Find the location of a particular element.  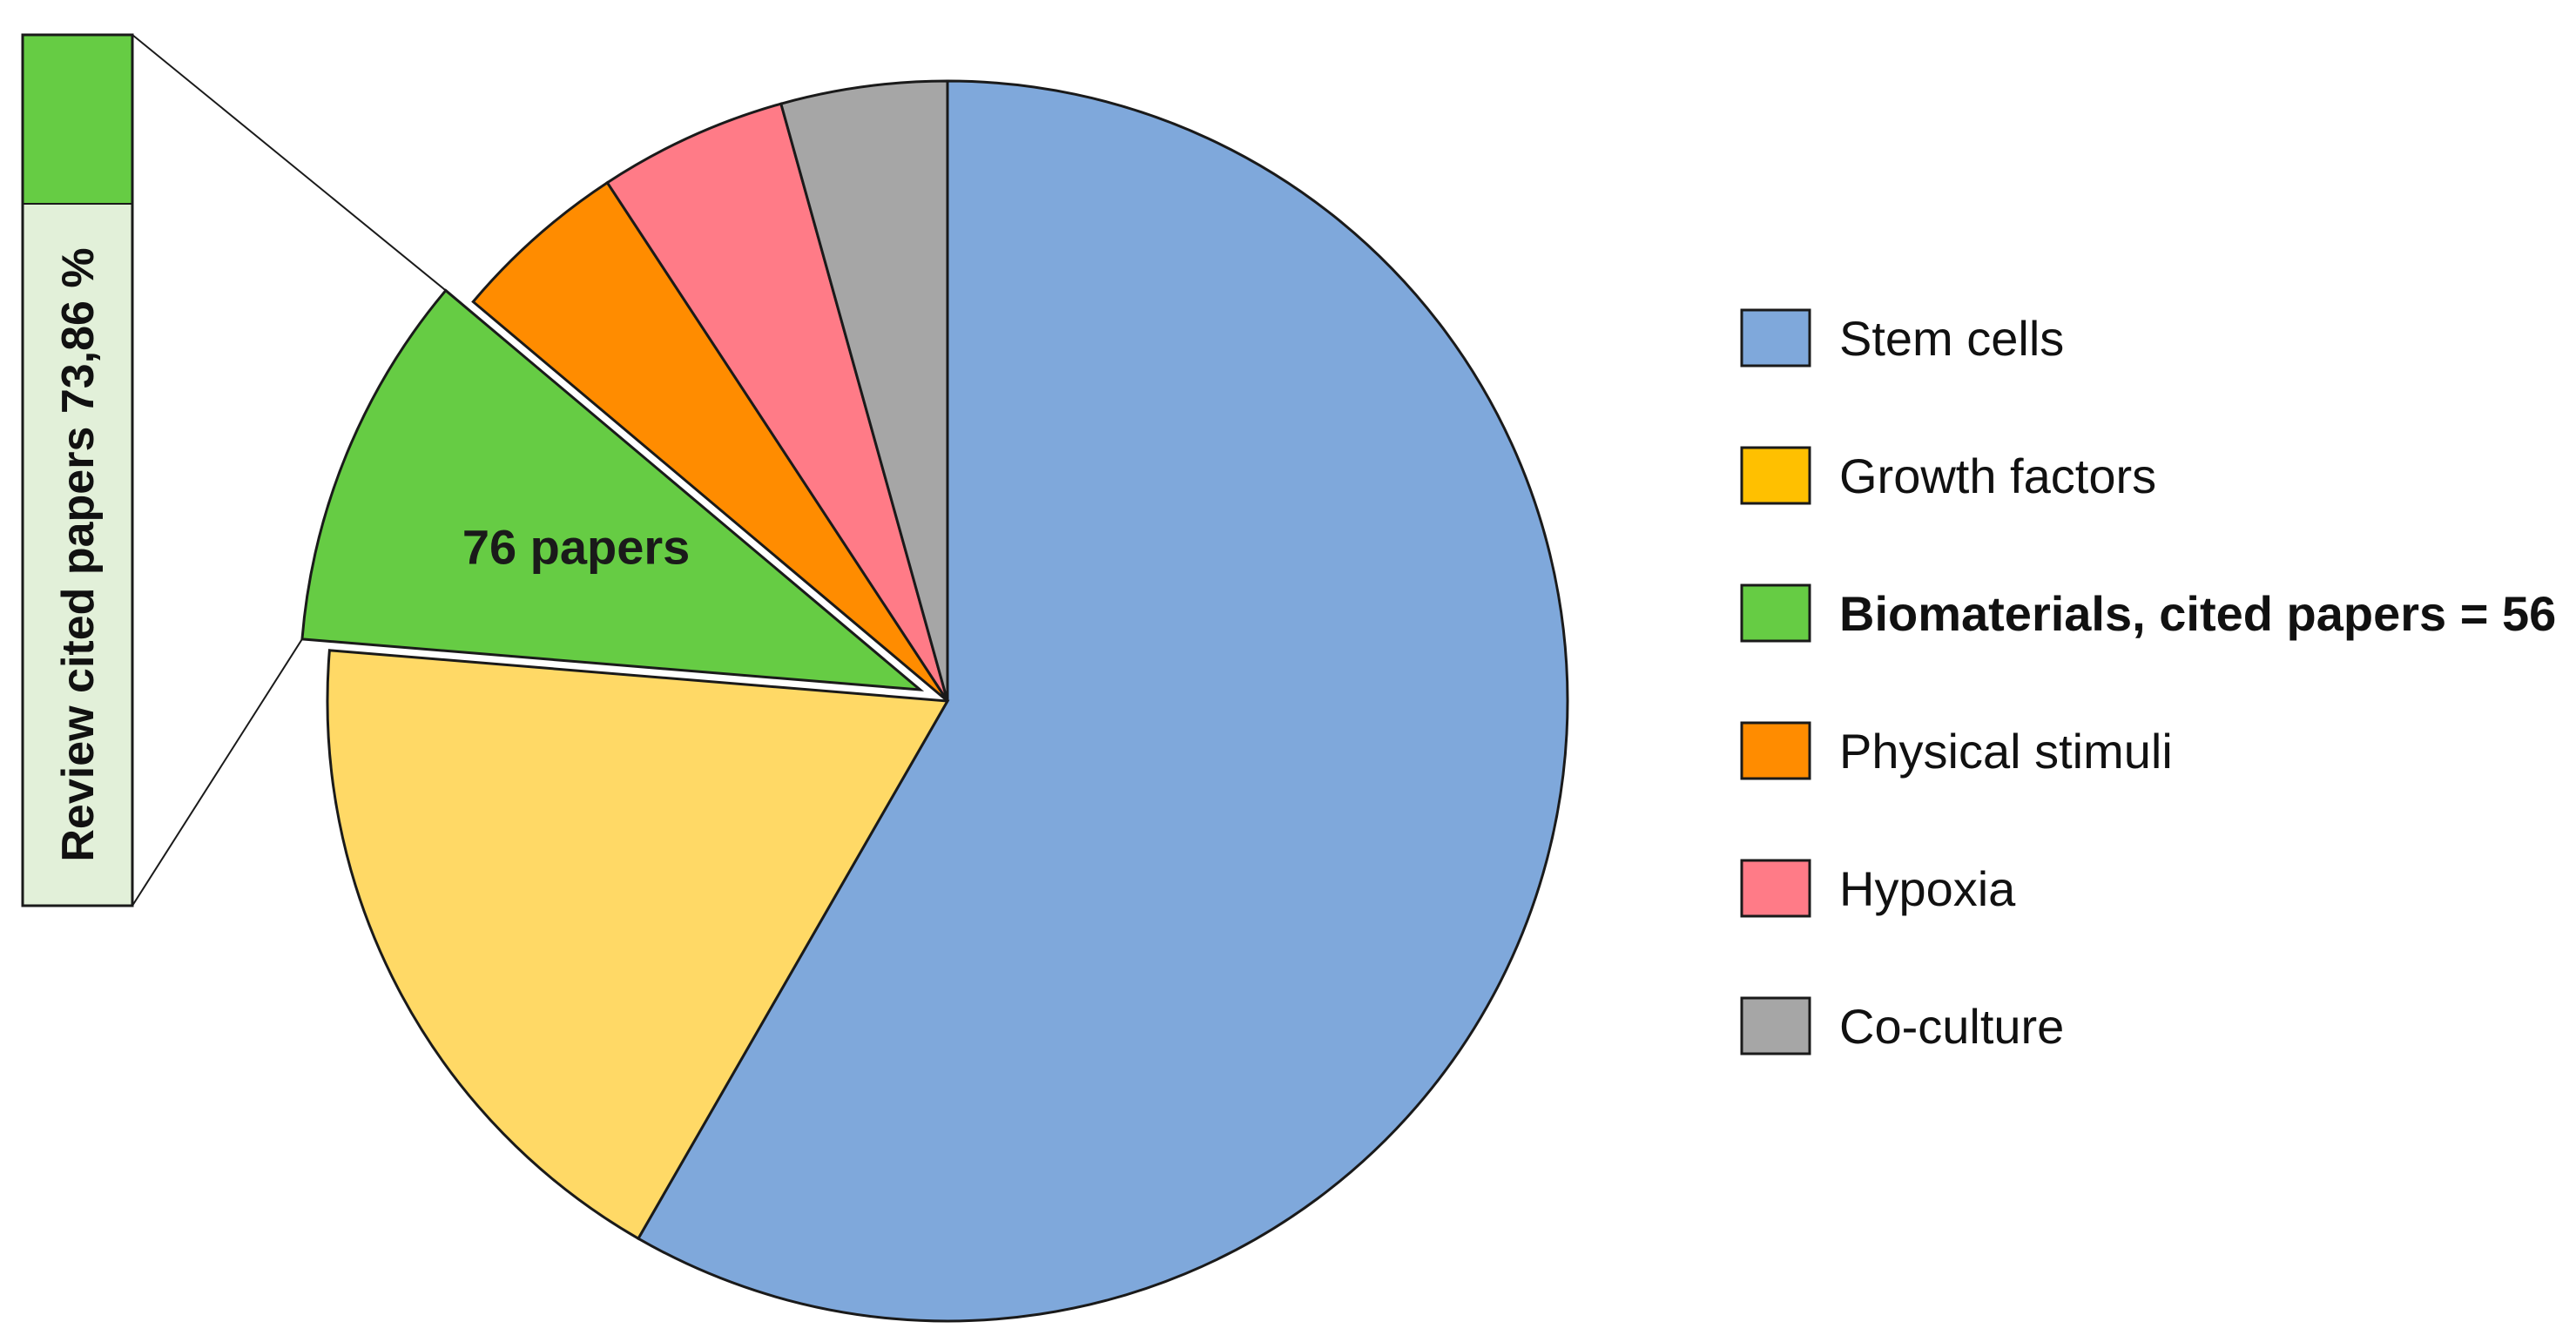

legend-label: Stem cells is located at coordinates (1952, 339).